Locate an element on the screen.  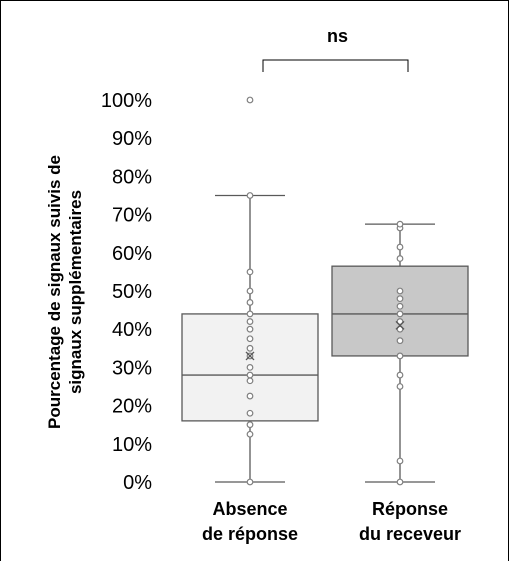
y-tick-label: 10% is located at coordinates (132, 445).